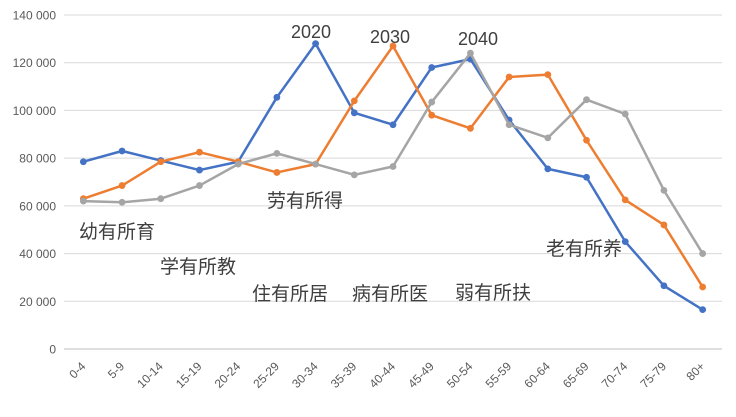 The image size is (736, 417). What do you see at coordinates (584, 249) in the screenshot?
I see `annotation-label: 老有所养` at bounding box center [584, 249].